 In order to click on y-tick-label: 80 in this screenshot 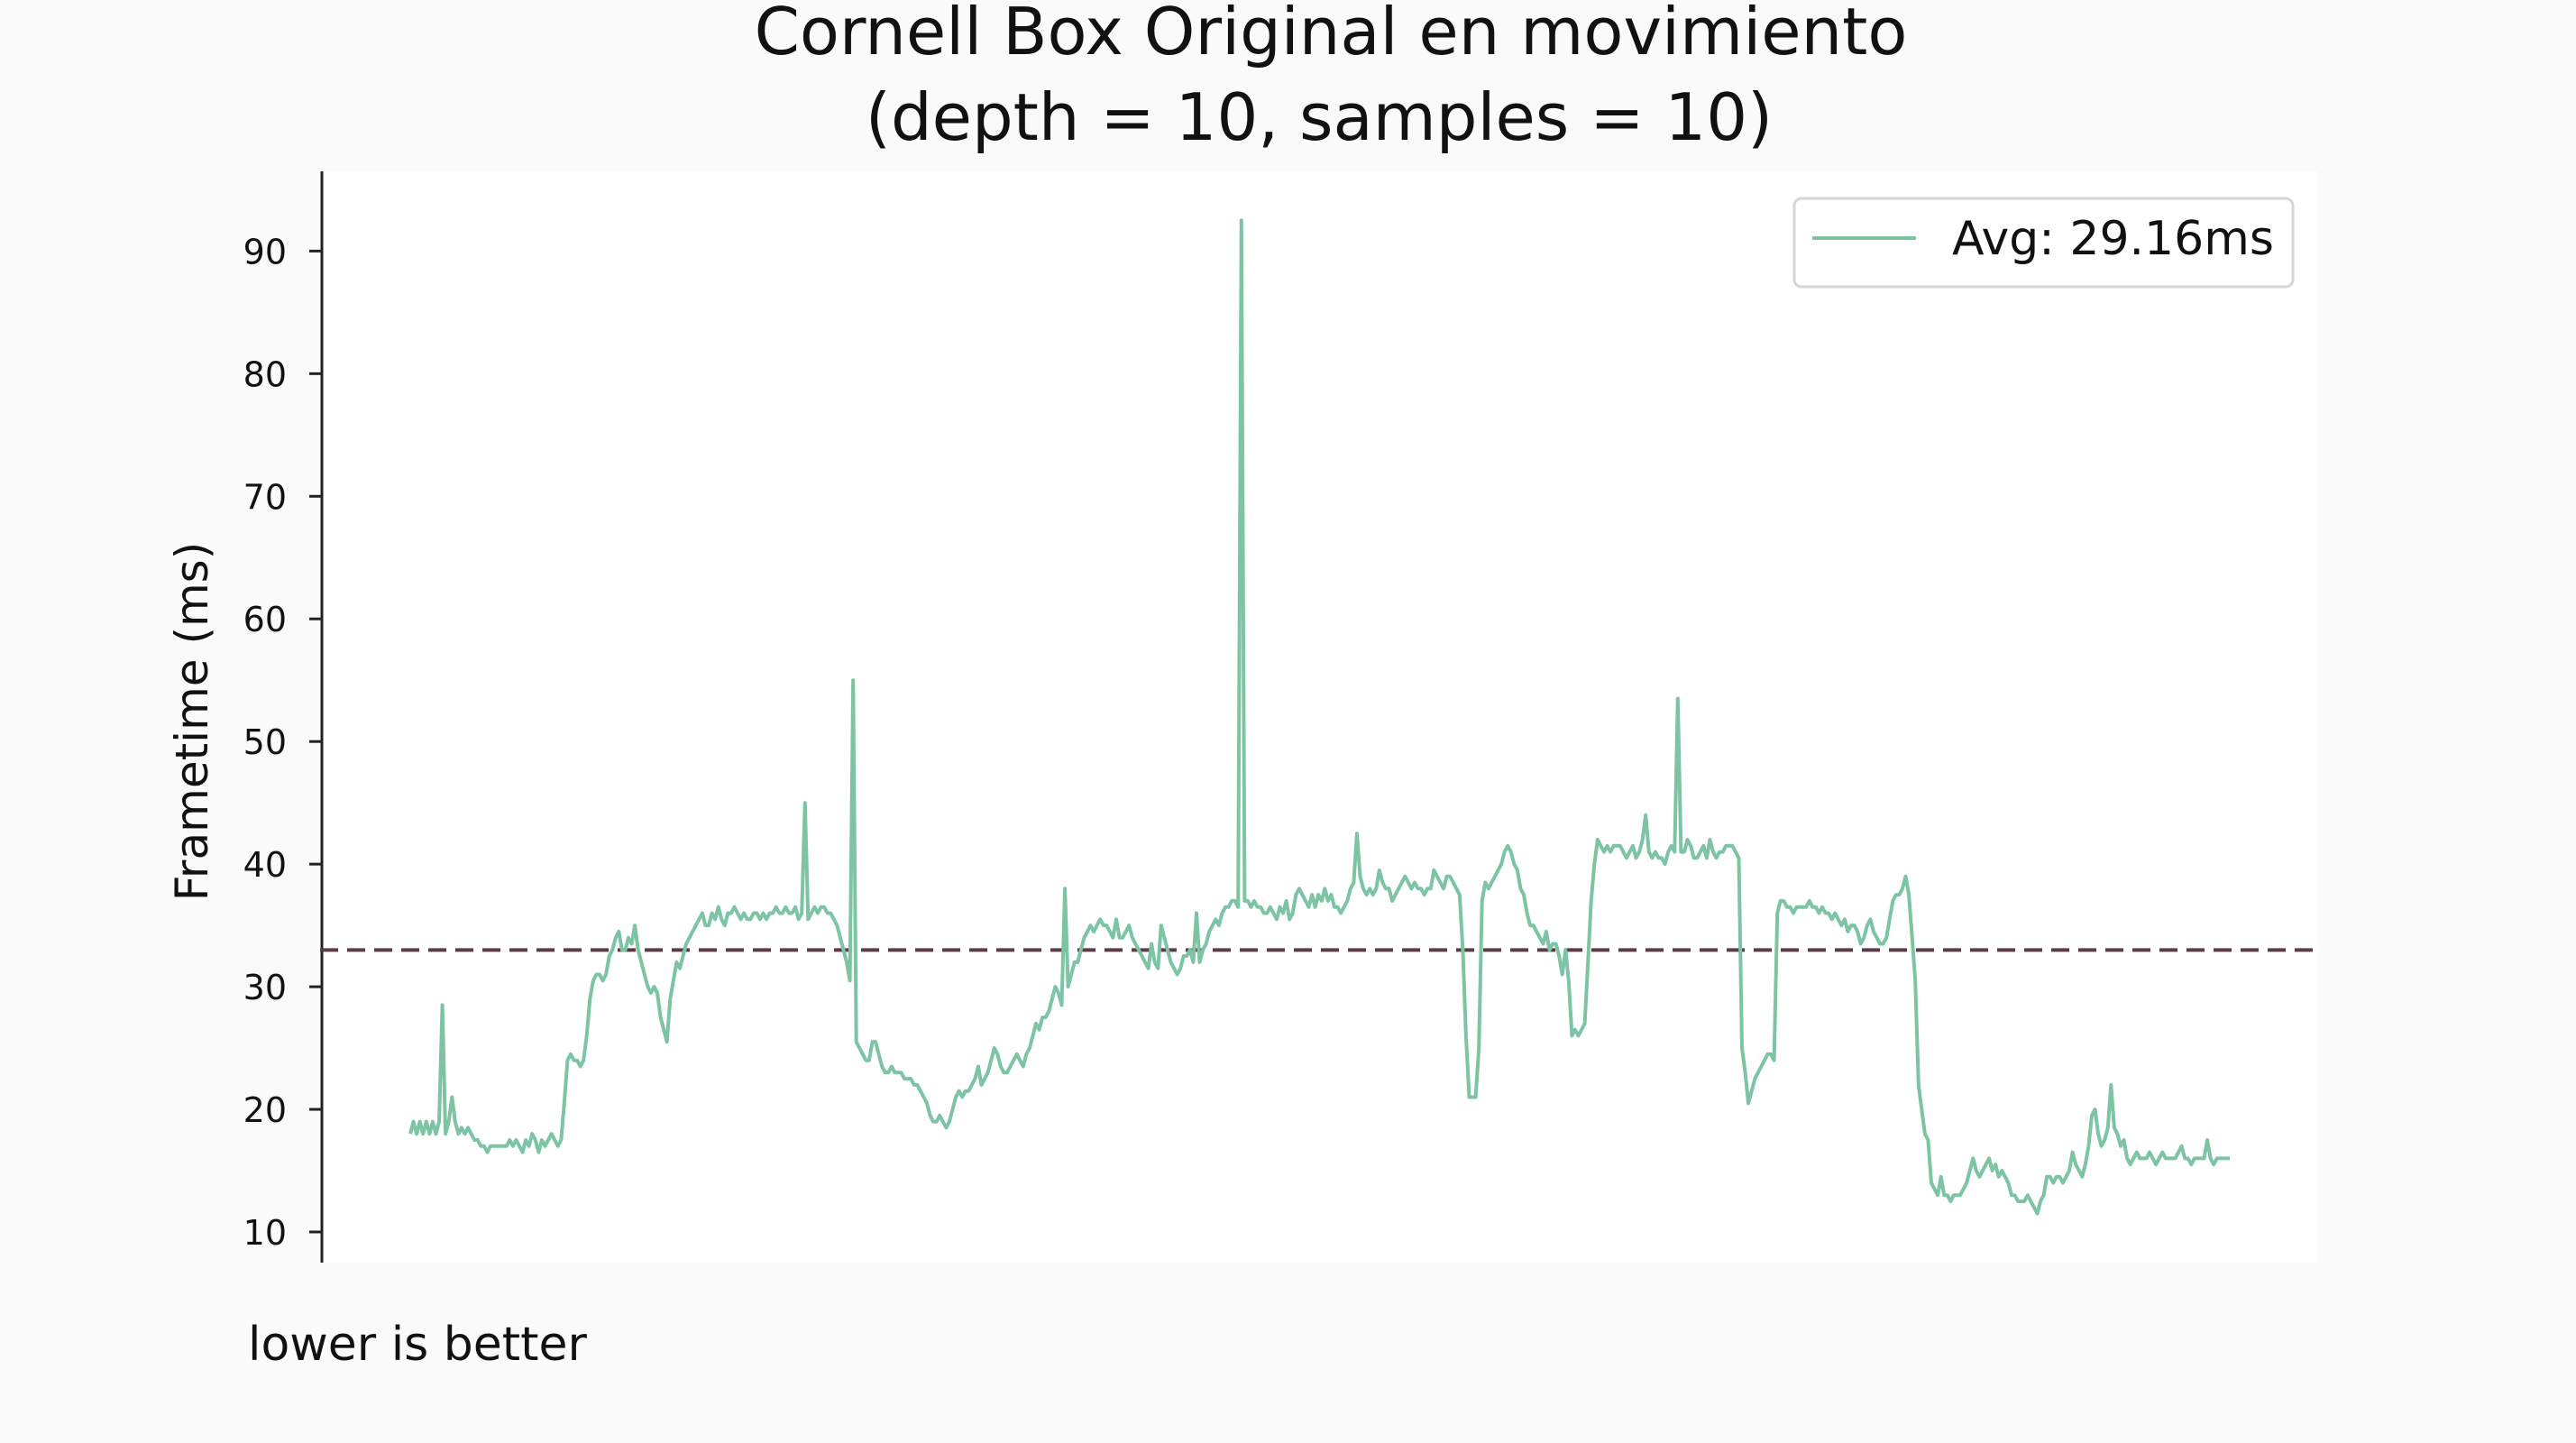, I will do `click(265, 374)`.